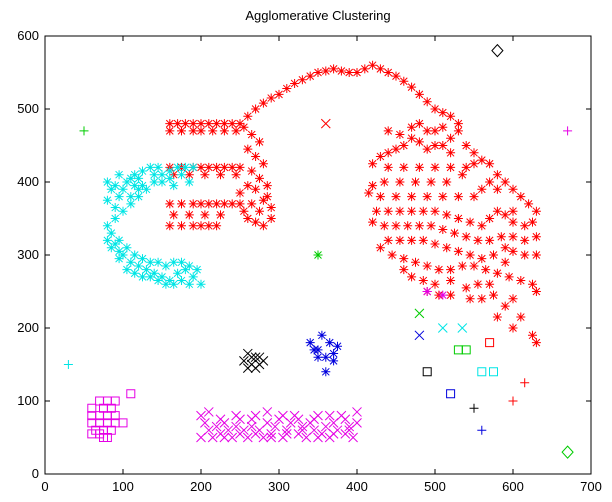 The height and width of the screenshot is (502, 612). I want to click on series-green-x, so click(419, 313).